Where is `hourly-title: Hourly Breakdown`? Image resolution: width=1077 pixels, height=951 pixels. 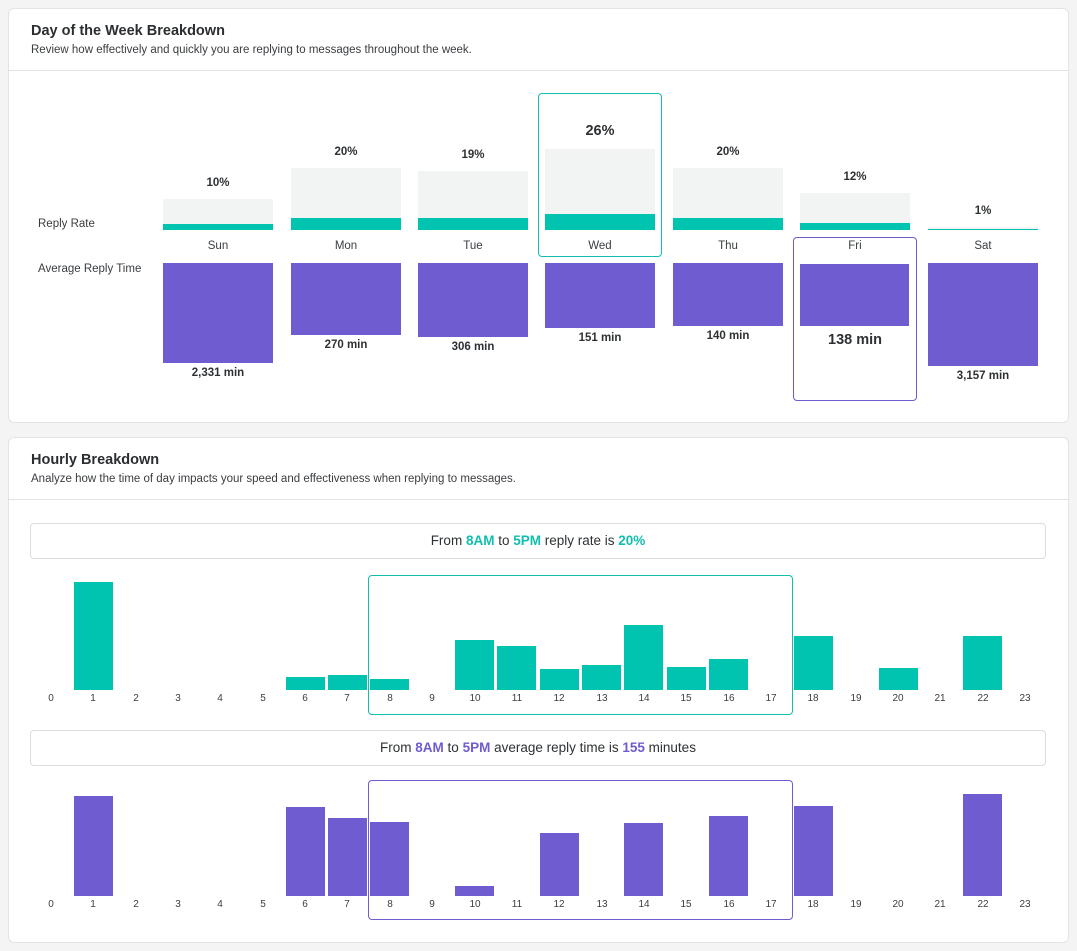
hourly-title: Hourly Breakdown is located at coordinates (95, 460).